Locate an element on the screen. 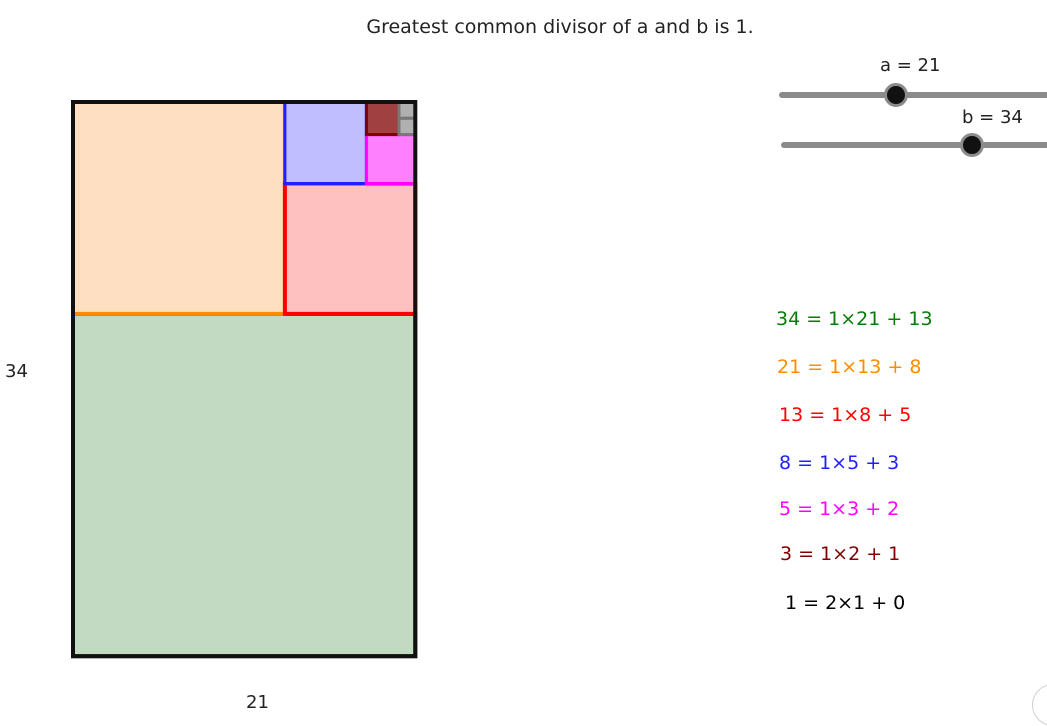 The height and width of the screenshot is (726, 1047). slider-a-knob is located at coordinates (896, 95).